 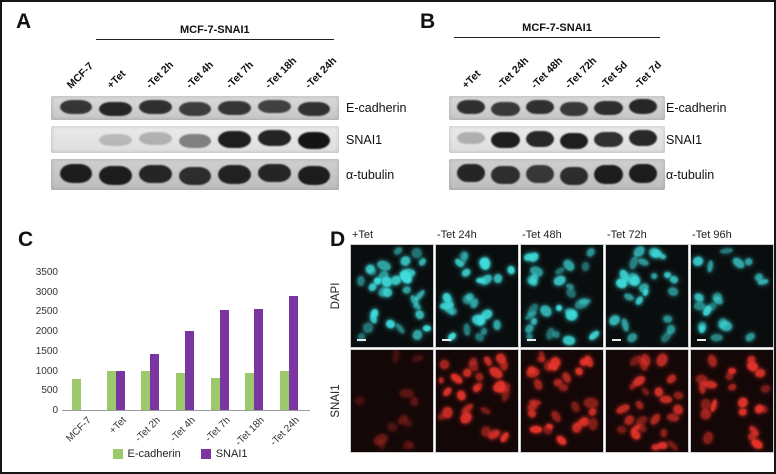 What do you see at coordinates (336, 401) in the screenshot?
I see `micro-row-label: SNAI1` at bounding box center [336, 401].